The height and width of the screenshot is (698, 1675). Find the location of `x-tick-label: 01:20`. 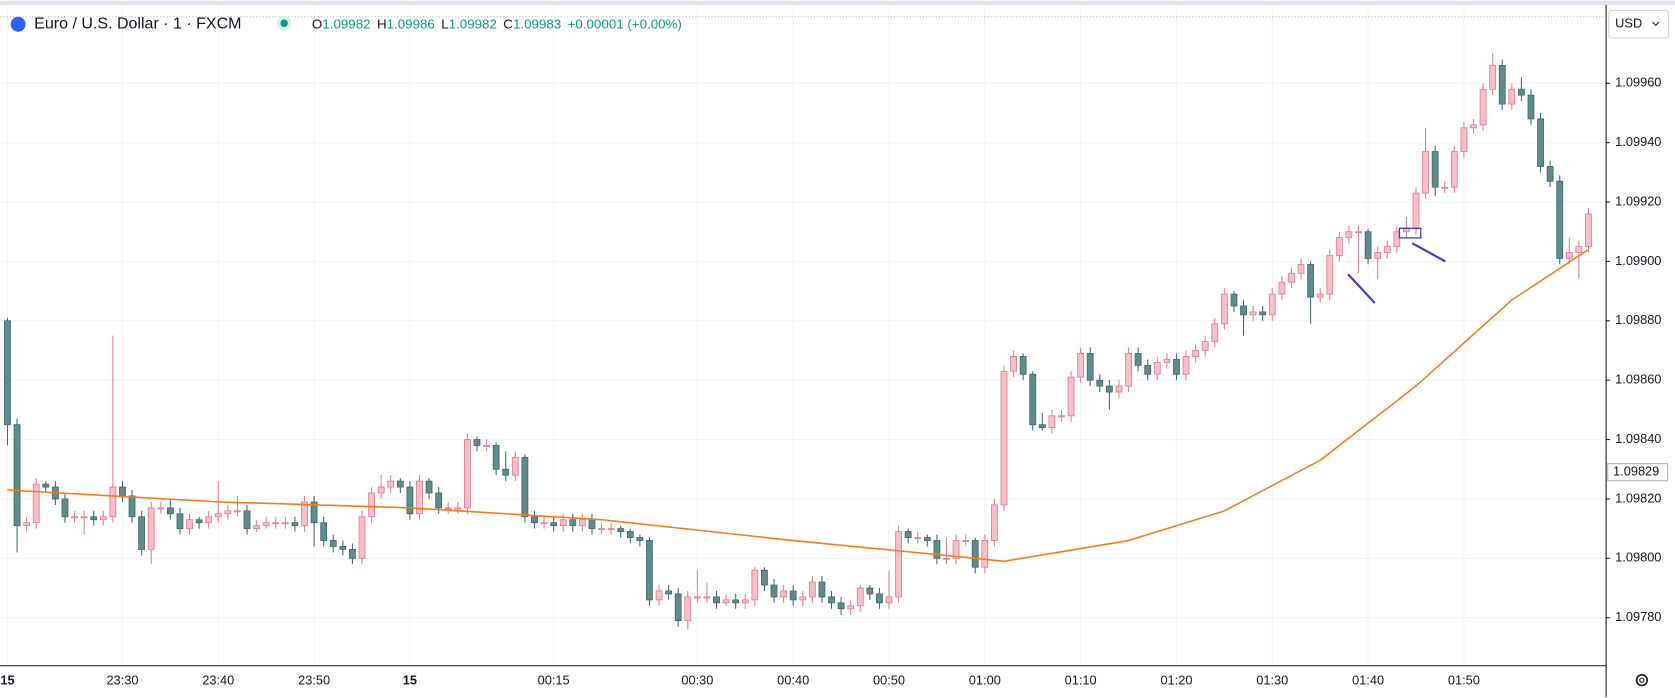

x-tick-label: 01:20 is located at coordinates (1176, 680).